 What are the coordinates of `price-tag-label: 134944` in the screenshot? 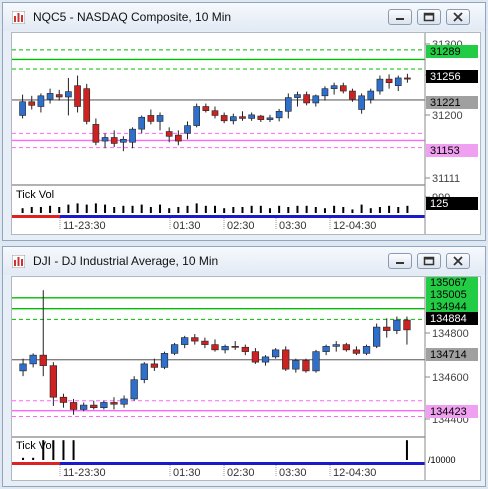 It's located at (448, 307).